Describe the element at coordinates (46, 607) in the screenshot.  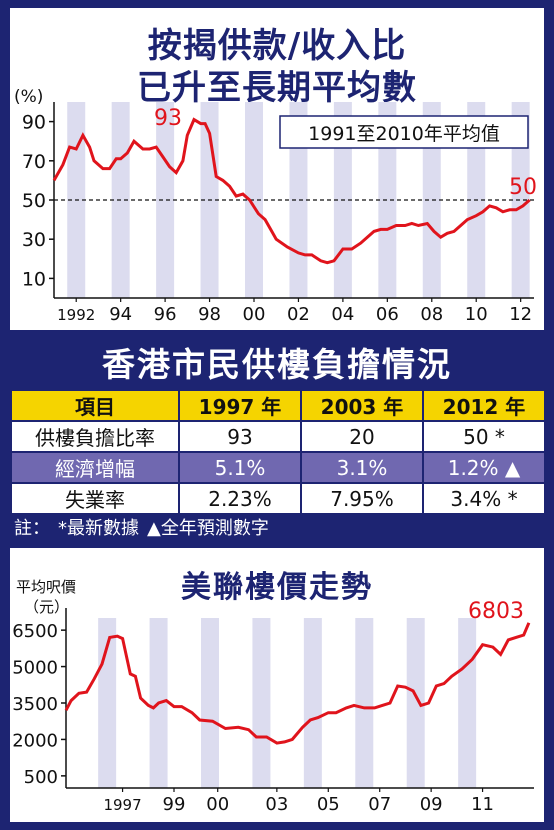
I see `chart2-unit-line2: （元）` at that location.